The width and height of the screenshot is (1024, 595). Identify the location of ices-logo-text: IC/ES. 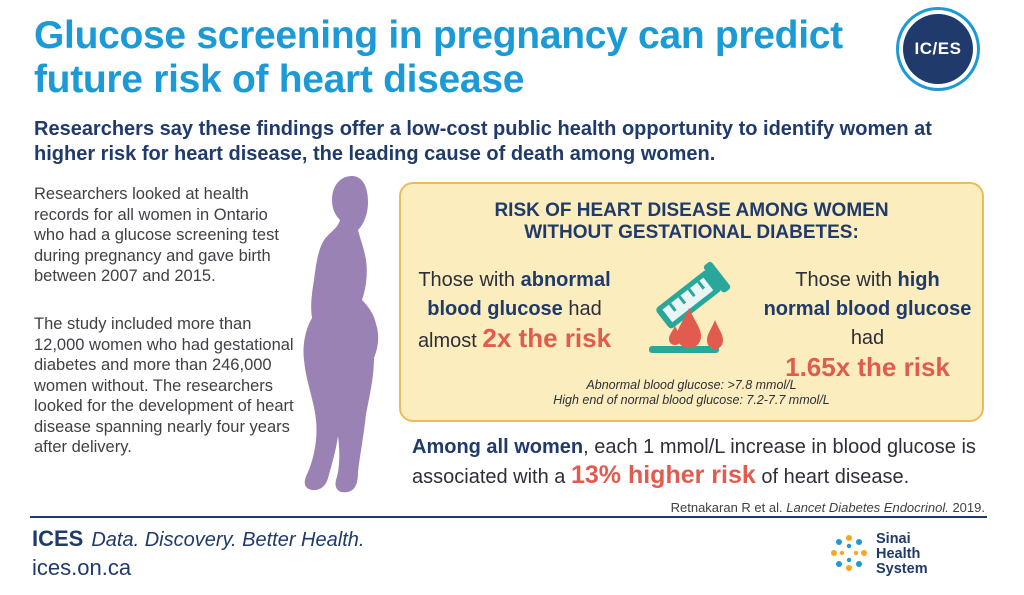
(938, 48).